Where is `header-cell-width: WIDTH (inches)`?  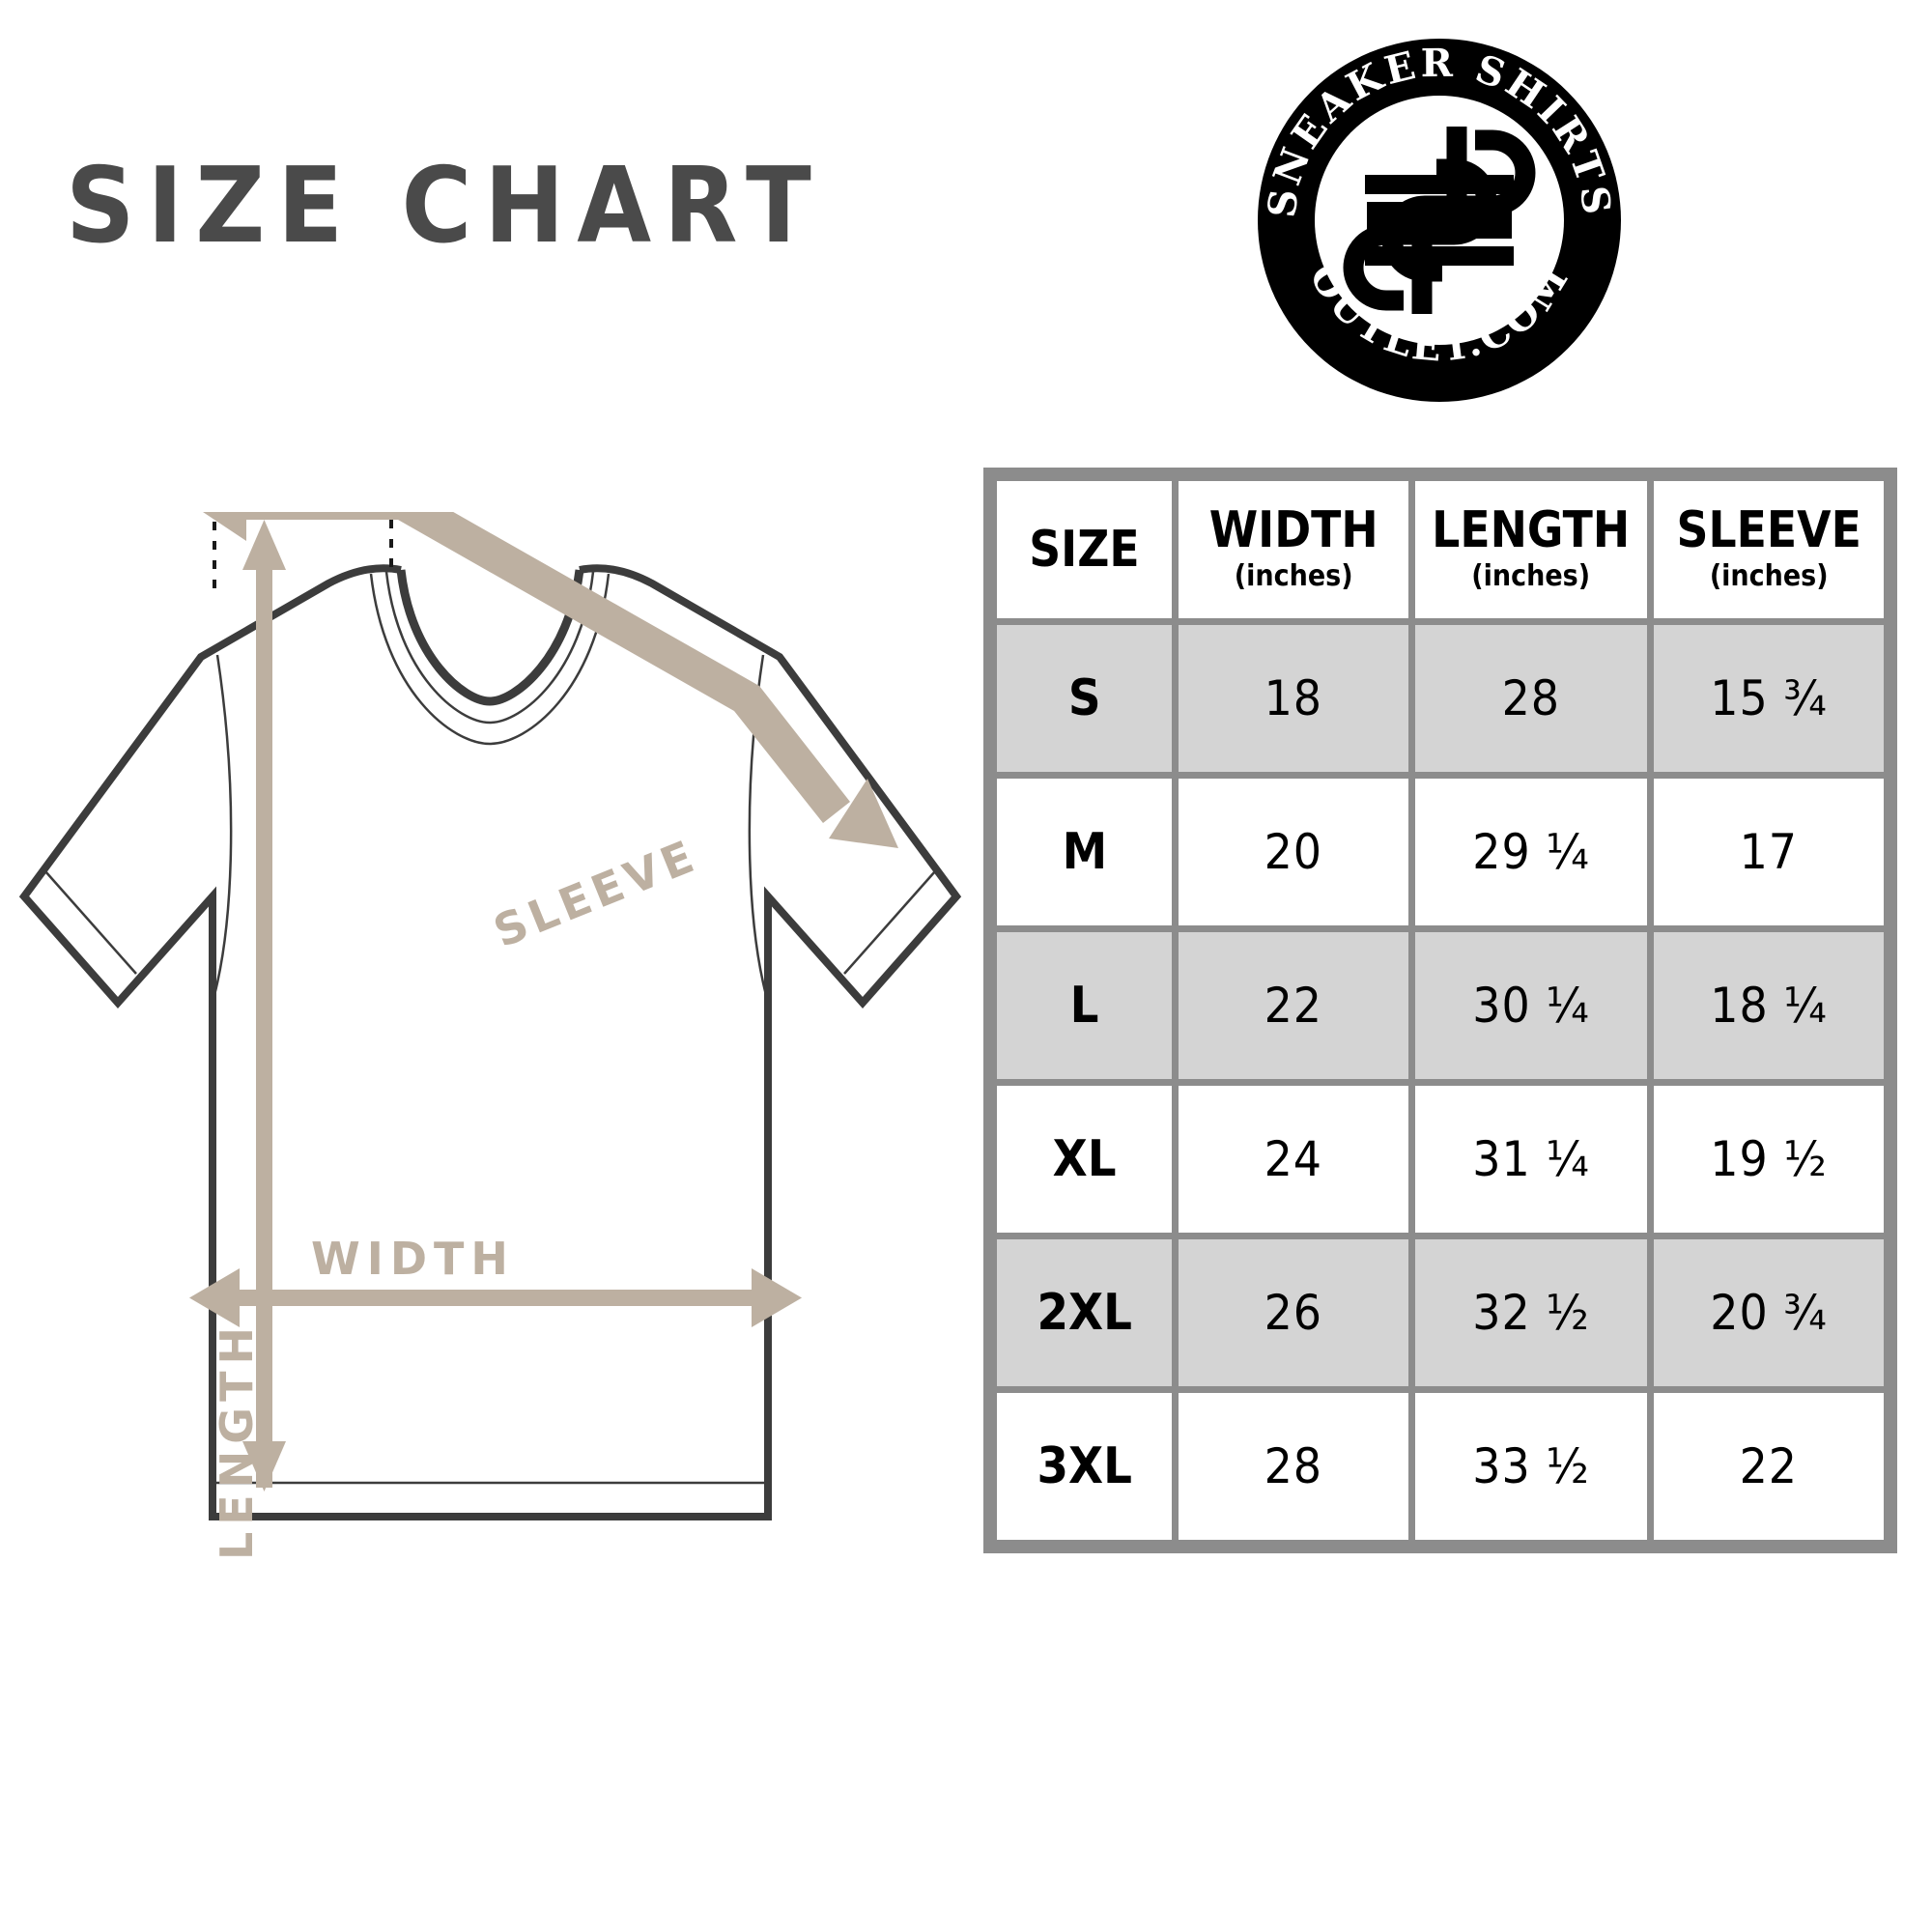 header-cell-width: WIDTH (inches) is located at coordinates (1293, 549).